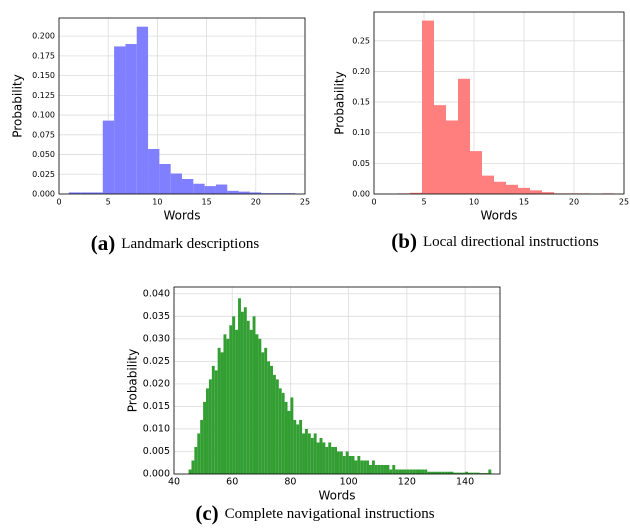  I want to click on caption-text: Landmark descriptions, so click(190, 244).